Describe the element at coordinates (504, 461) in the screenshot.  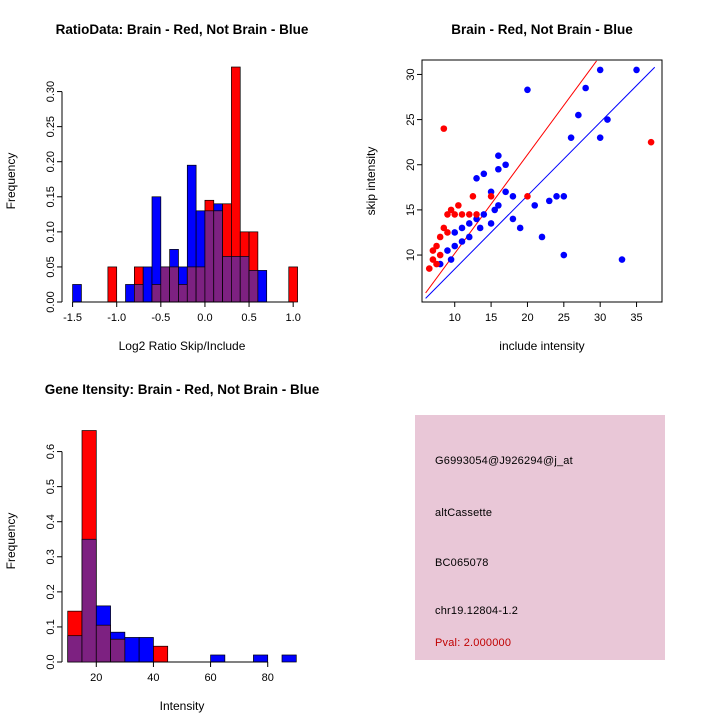
I see `probe-id-text: G6993054@J926294@j_at` at that location.